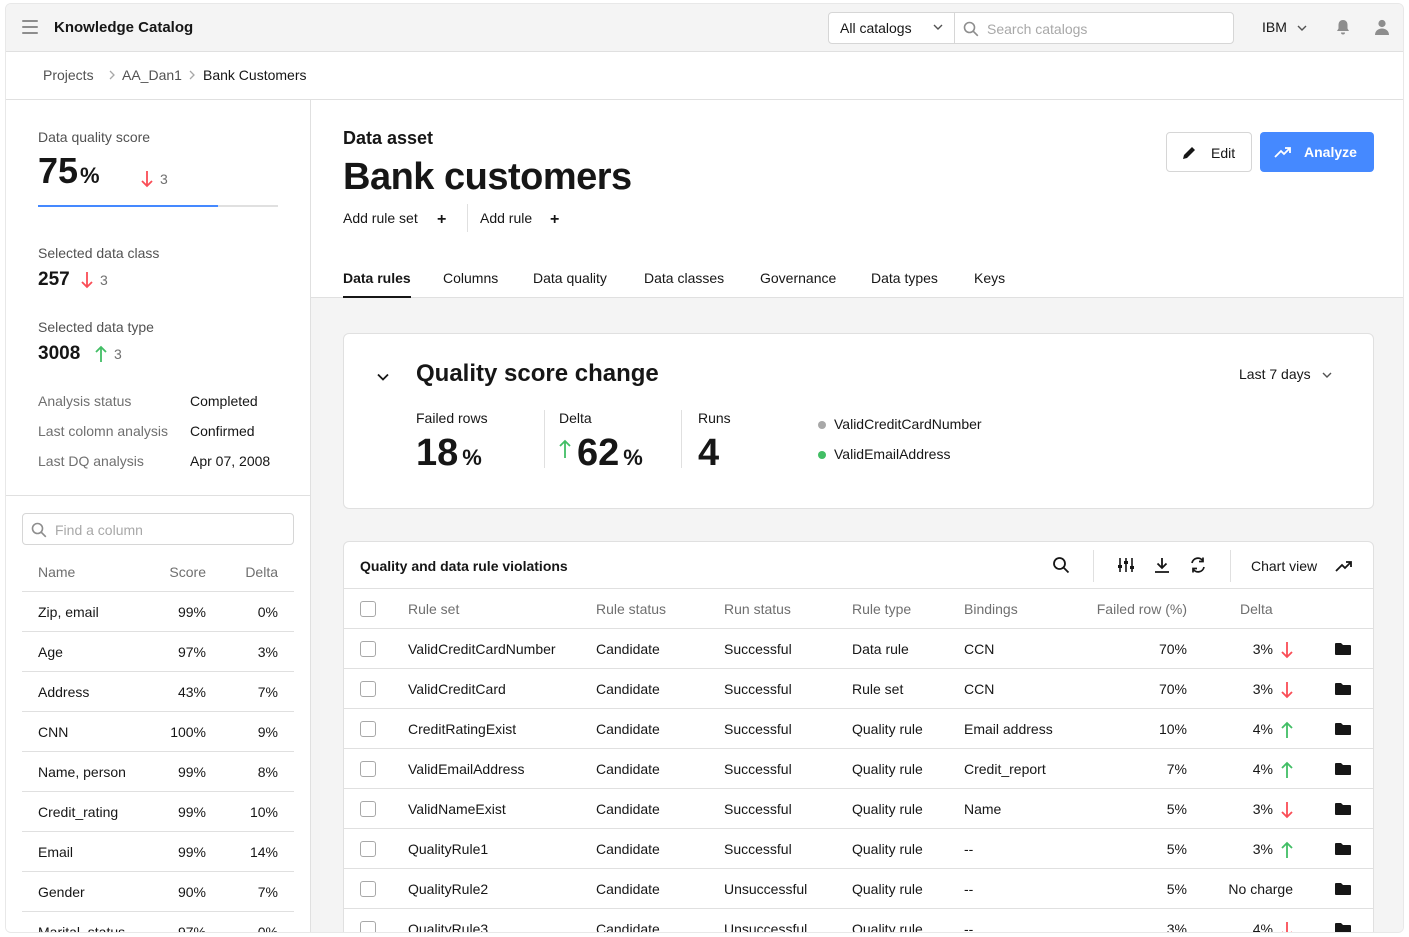  I want to click on period-dropdown: Last 7 days, so click(1286, 374).